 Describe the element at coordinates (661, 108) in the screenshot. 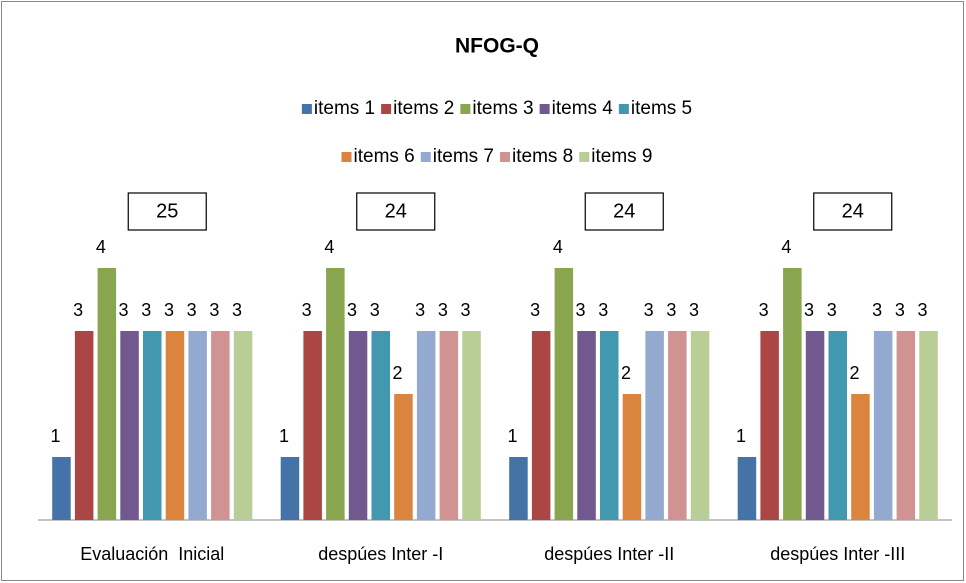

I see `legend-label: items 5` at that location.